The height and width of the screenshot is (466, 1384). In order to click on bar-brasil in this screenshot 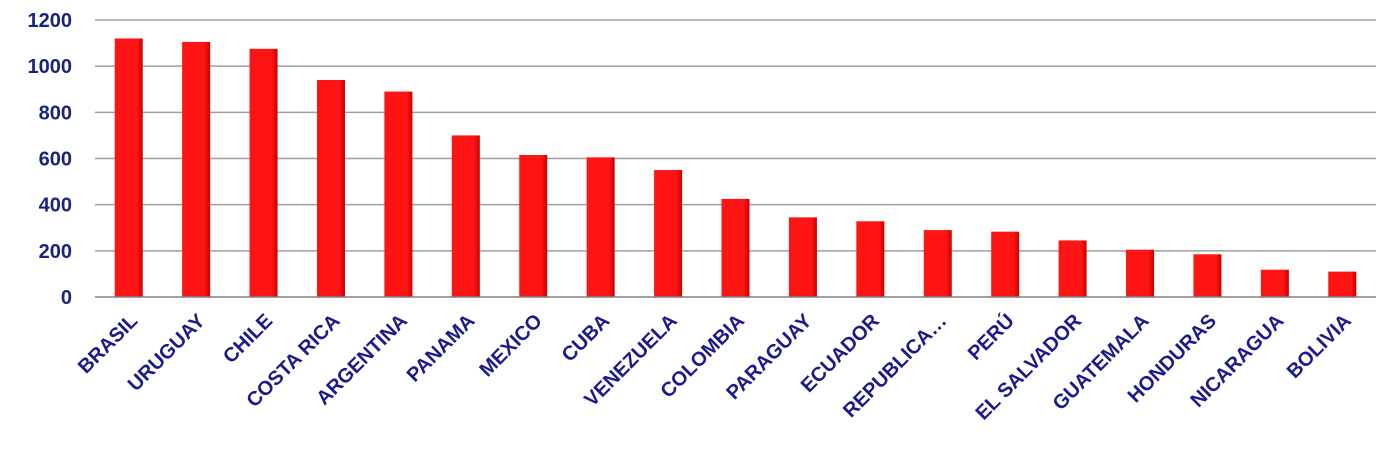, I will do `click(128, 167)`.